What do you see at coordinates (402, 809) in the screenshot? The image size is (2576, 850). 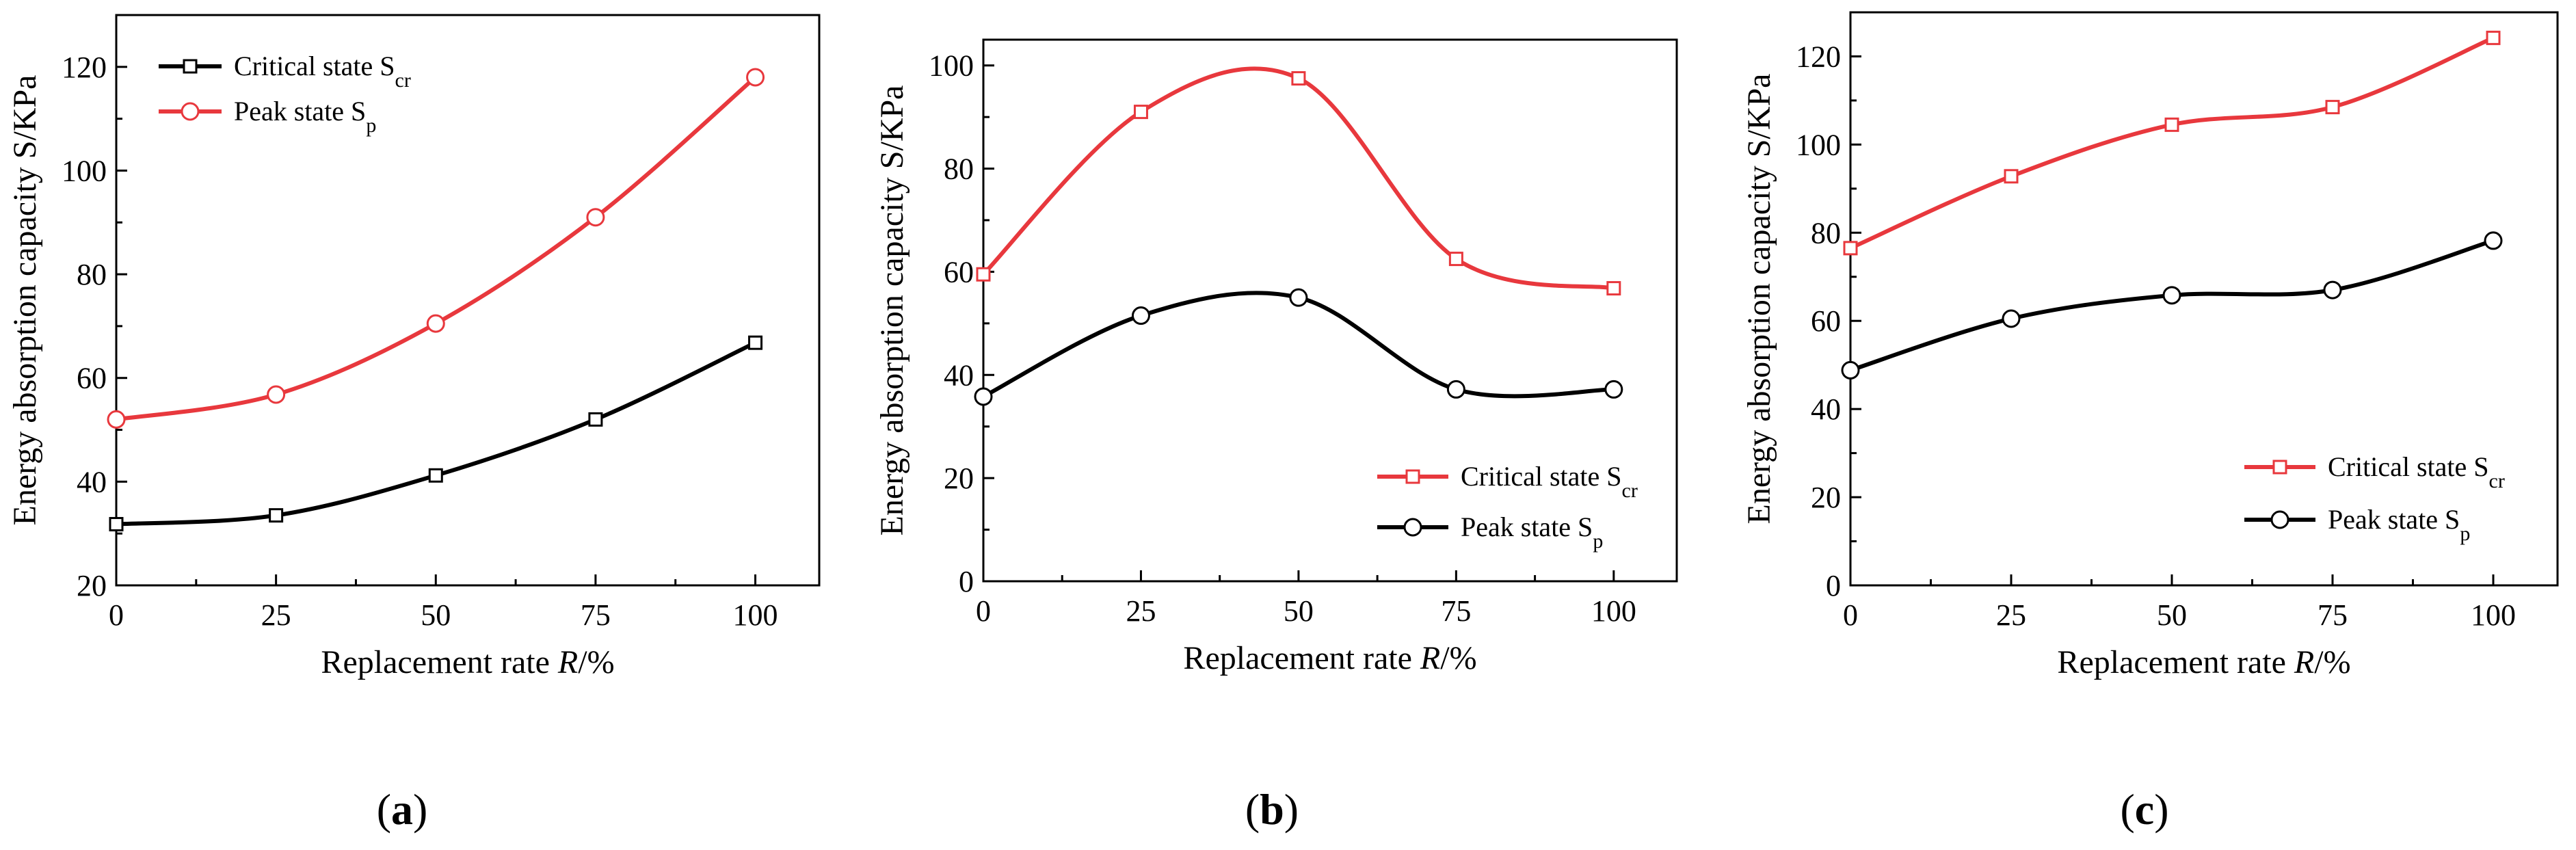 I see `panel-label: (a)` at bounding box center [402, 809].